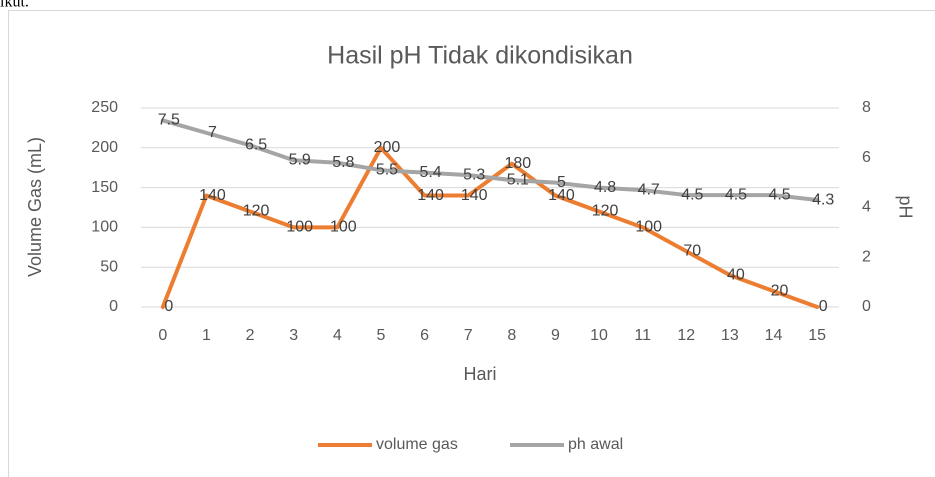 The width and height of the screenshot is (935, 477). I want to click on data-label: 5, so click(561, 182).